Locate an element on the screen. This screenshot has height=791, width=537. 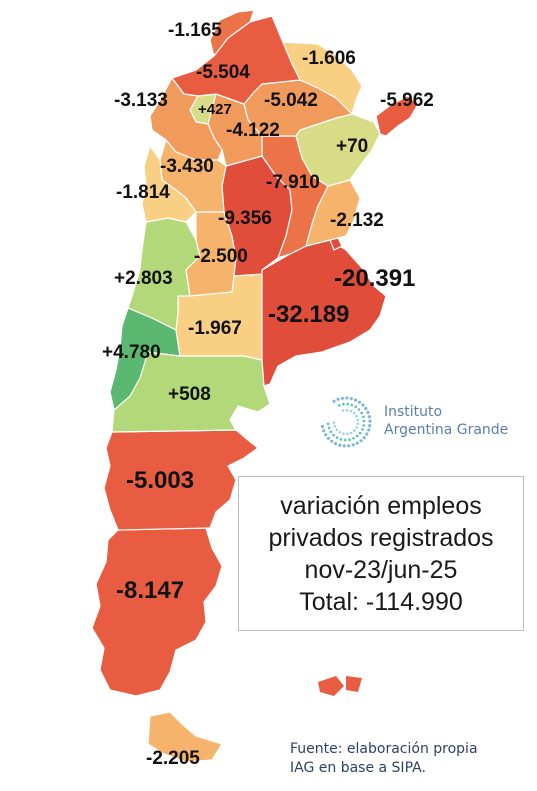
label-san-juan: -1.814 is located at coordinates (143, 192).